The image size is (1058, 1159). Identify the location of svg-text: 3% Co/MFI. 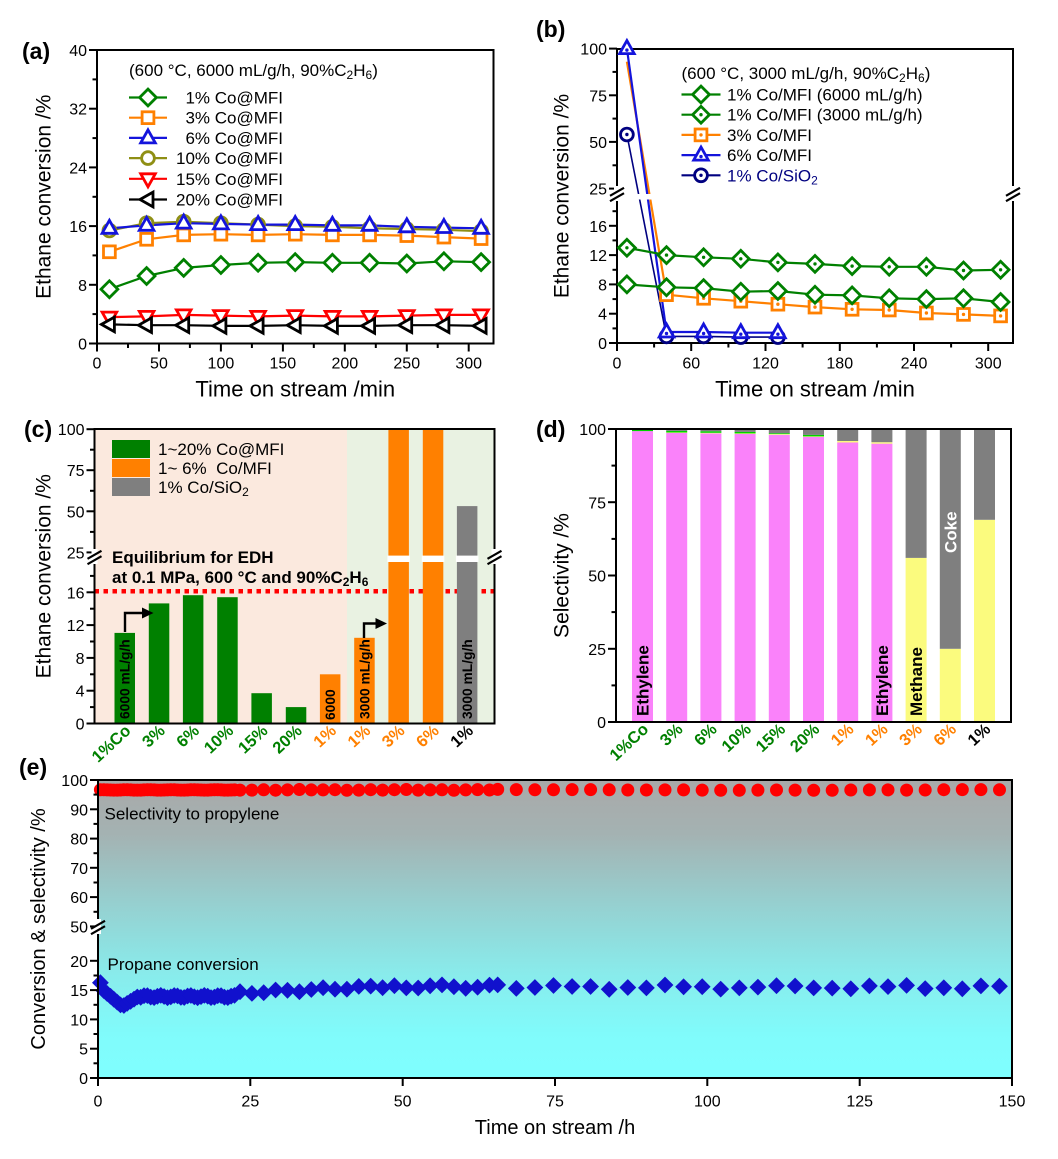
(769, 135).